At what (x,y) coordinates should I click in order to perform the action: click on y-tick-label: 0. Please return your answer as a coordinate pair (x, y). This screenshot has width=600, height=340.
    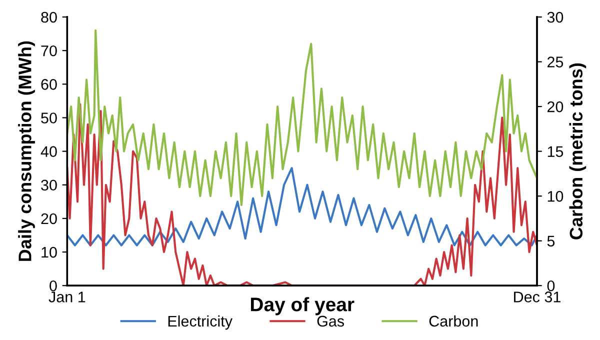
    Looking at the image, I should click on (53, 286).